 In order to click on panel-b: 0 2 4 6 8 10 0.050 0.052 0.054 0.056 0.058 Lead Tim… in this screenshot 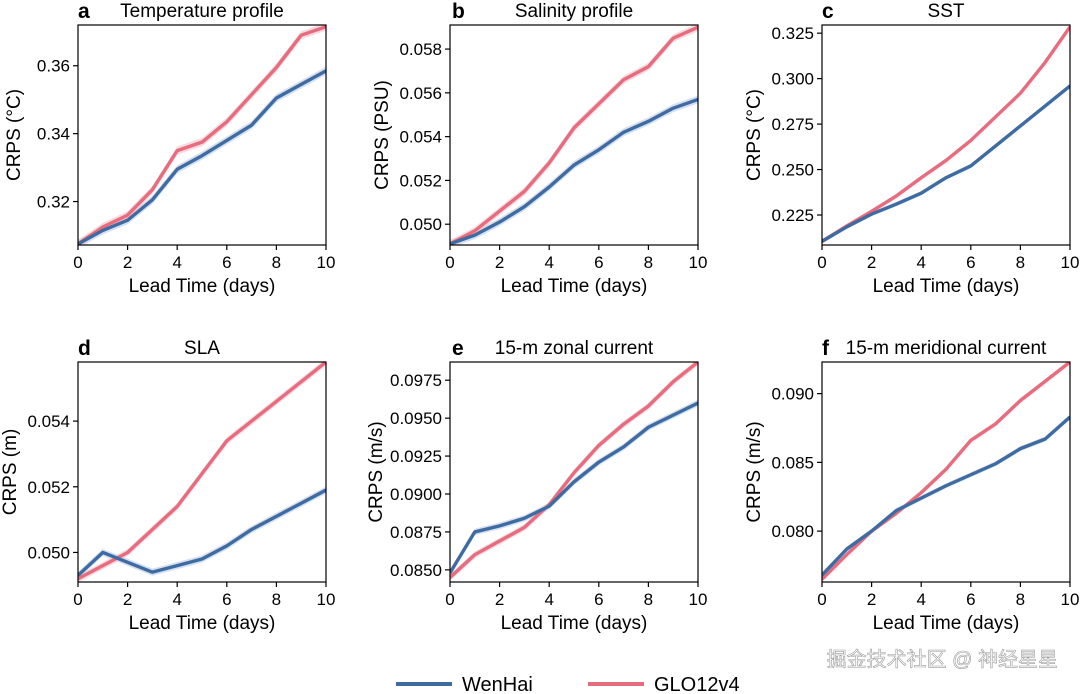, I will do `click(539, 148)`.